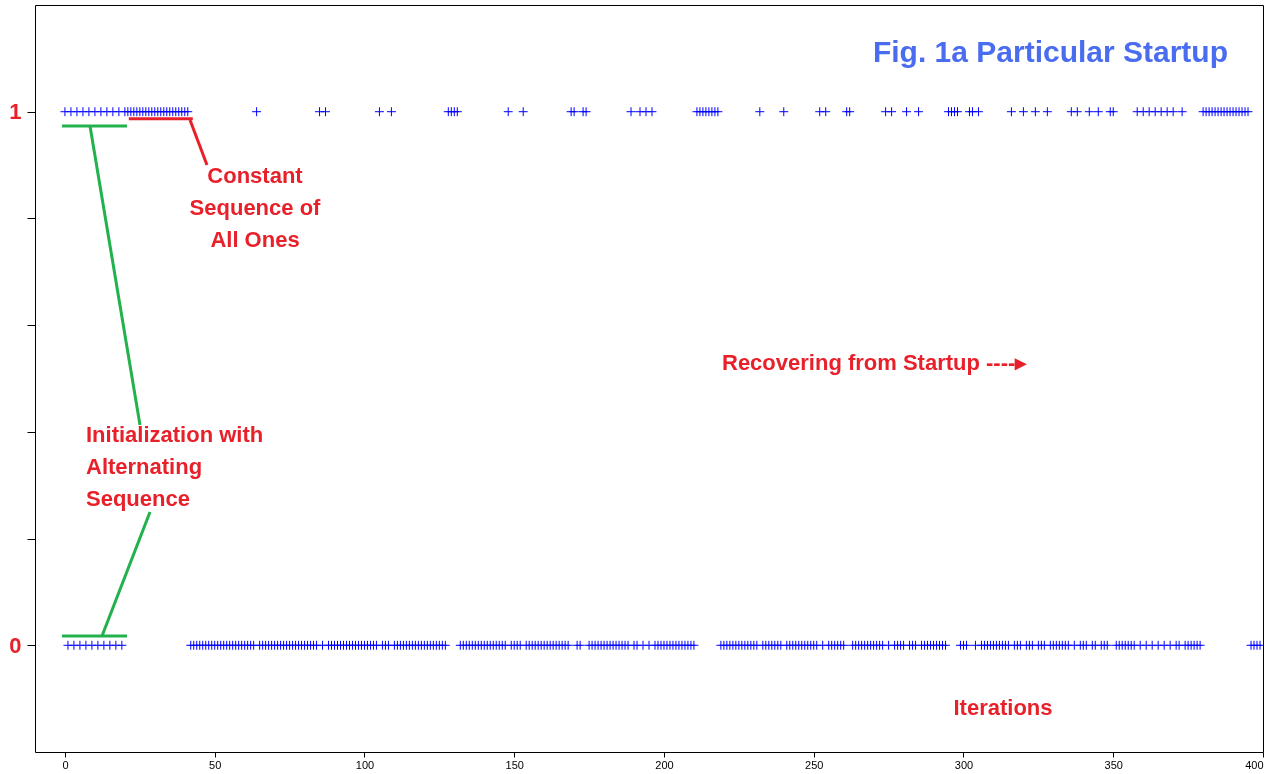 Image resolution: width=1287 pixels, height=774 pixels. Describe the element at coordinates (875, 362) in the screenshot. I see `annotation: Recovering from Startup ----▸` at that location.